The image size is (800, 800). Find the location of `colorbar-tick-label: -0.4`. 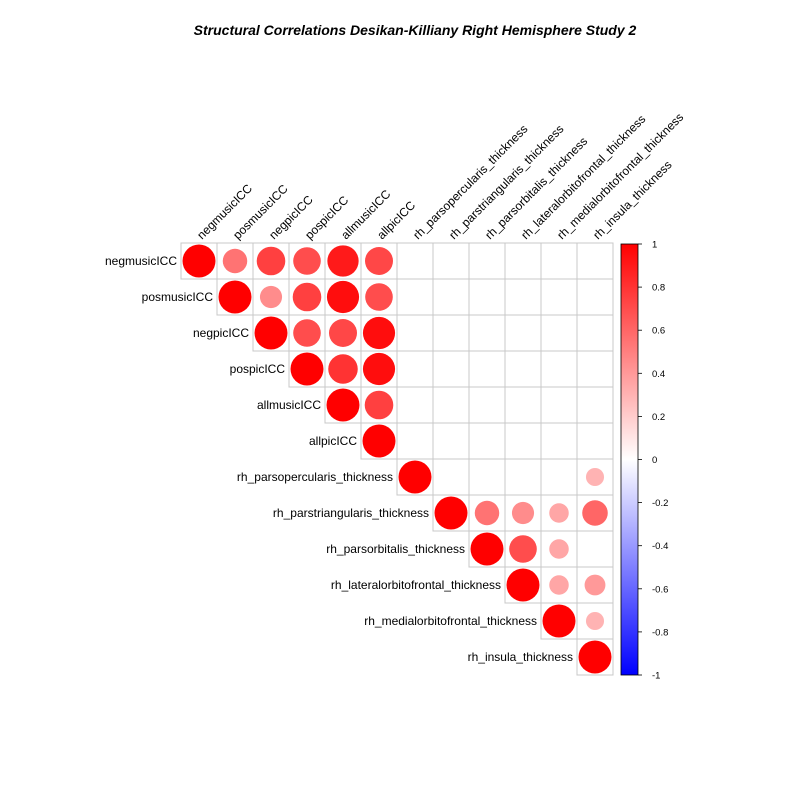

colorbar-tick-label: -0.4 is located at coordinates (660, 546).